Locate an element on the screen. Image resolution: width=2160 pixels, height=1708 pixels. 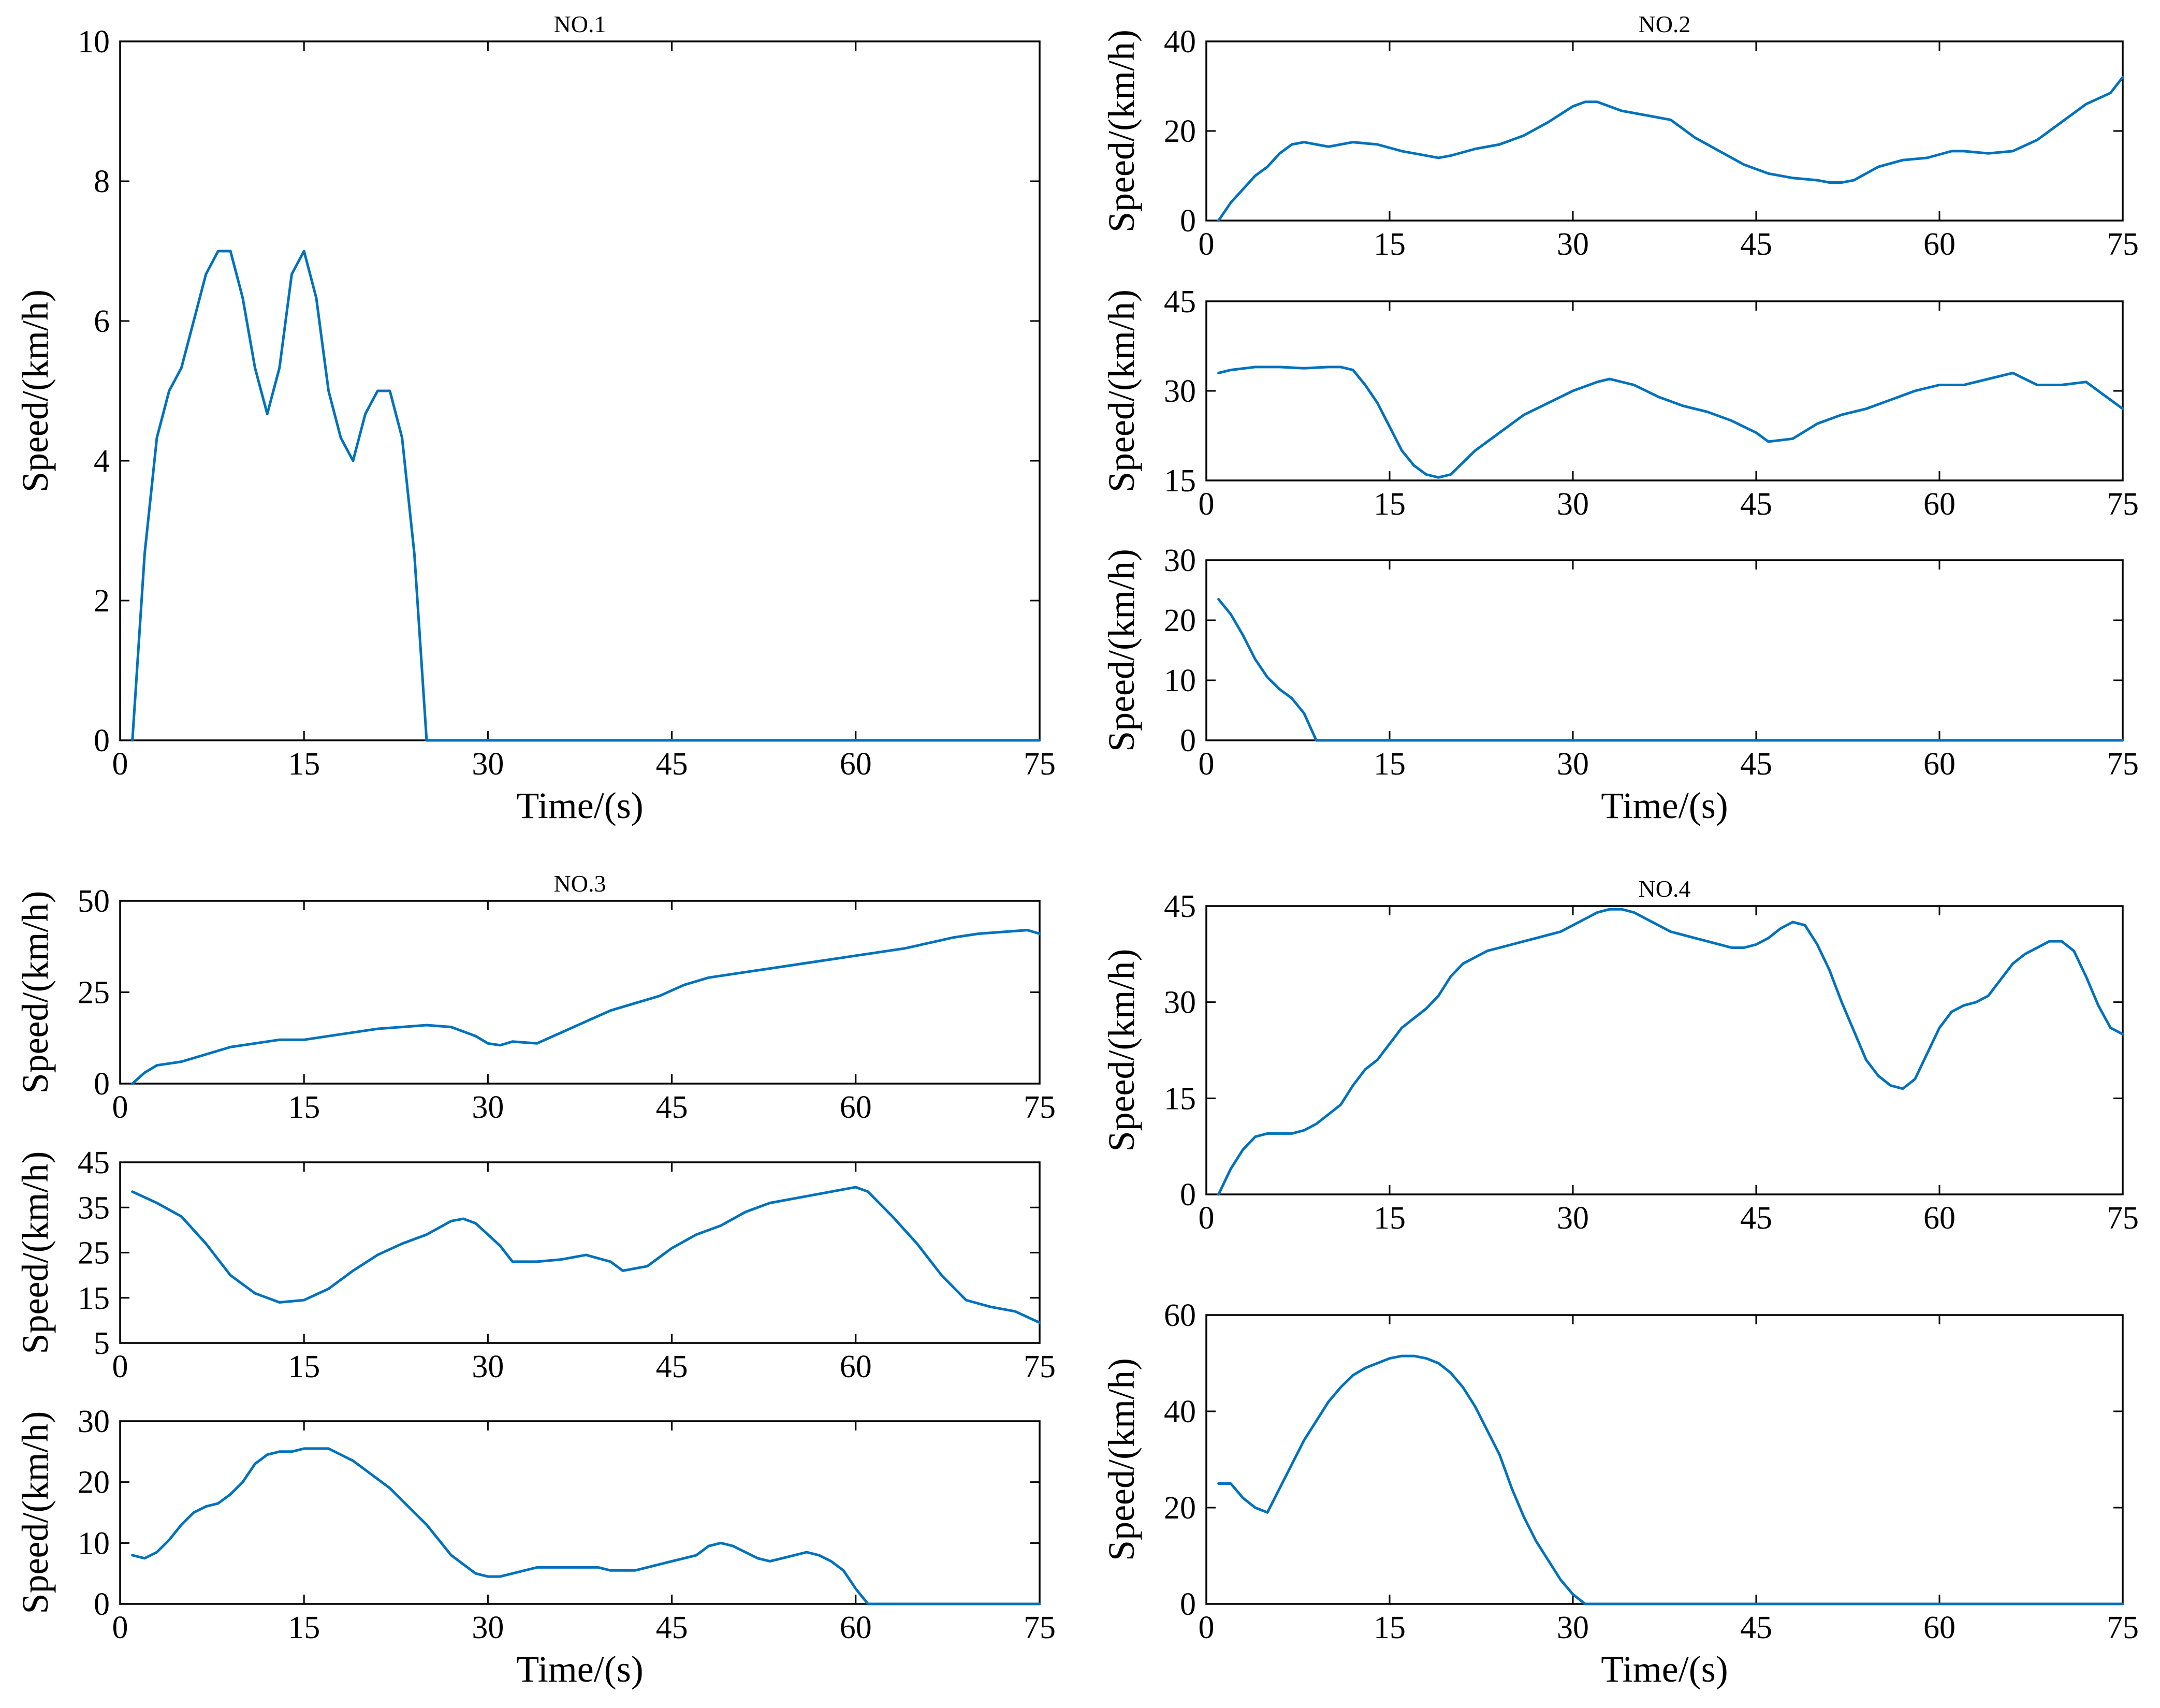
panel-no3-top: 0 15 30 45 60 75 0 25 50 Speed/(km/h) NO.3 is located at coordinates (535, 997).